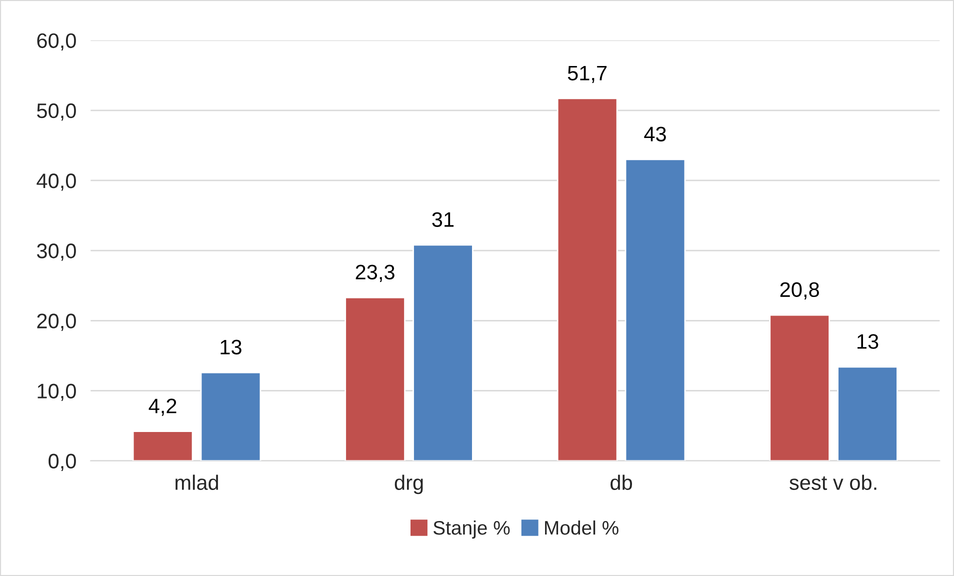 Image resolution: width=954 pixels, height=576 pixels. What do you see at coordinates (162, 407) in the screenshot?
I see `data-label: 4,2` at bounding box center [162, 407].